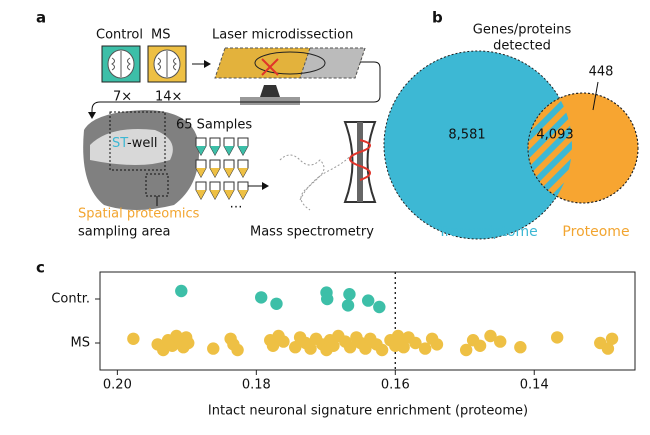  Describe the element at coordinates (487, 232) in the screenshot. I see `set-label: Transcriptome` at that location.